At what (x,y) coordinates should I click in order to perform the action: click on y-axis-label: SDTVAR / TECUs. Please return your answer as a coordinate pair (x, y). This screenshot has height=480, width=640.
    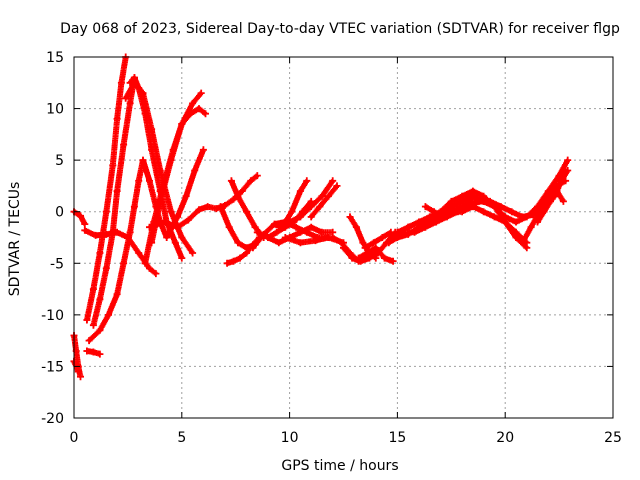
    Looking at the image, I should click on (15, 239).